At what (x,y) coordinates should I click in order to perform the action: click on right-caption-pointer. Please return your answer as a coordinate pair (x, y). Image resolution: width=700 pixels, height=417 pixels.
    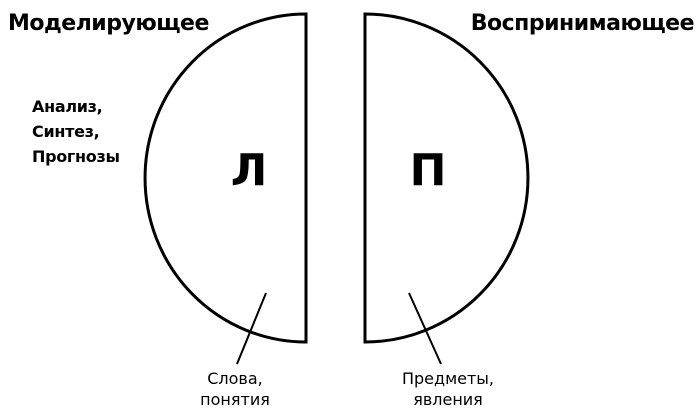
    Looking at the image, I should click on (425, 328).